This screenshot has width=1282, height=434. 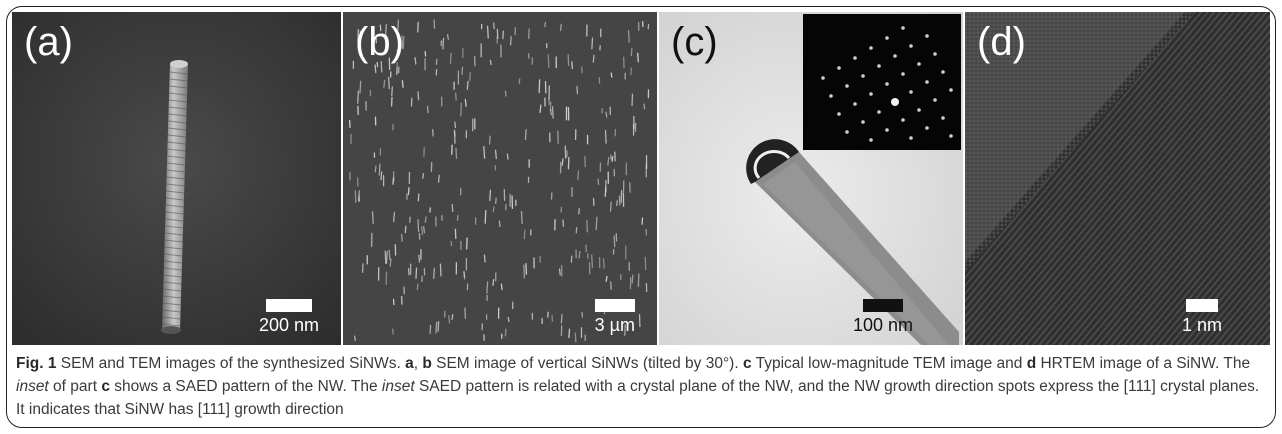 What do you see at coordinates (889, 363) in the screenshot?
I see `caption-text: Typical low-magnitude TEM image and` at bounding box center [889, 363].